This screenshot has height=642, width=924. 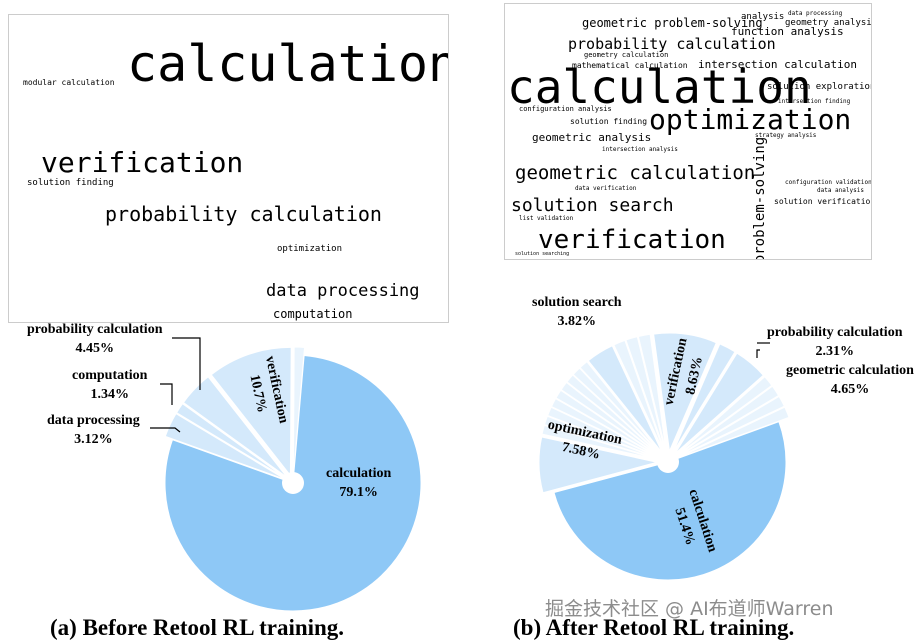 What do you see at coordinates (763, 17) in the screenshot?
I see `word: analysis` at bounding box center [763, 17].